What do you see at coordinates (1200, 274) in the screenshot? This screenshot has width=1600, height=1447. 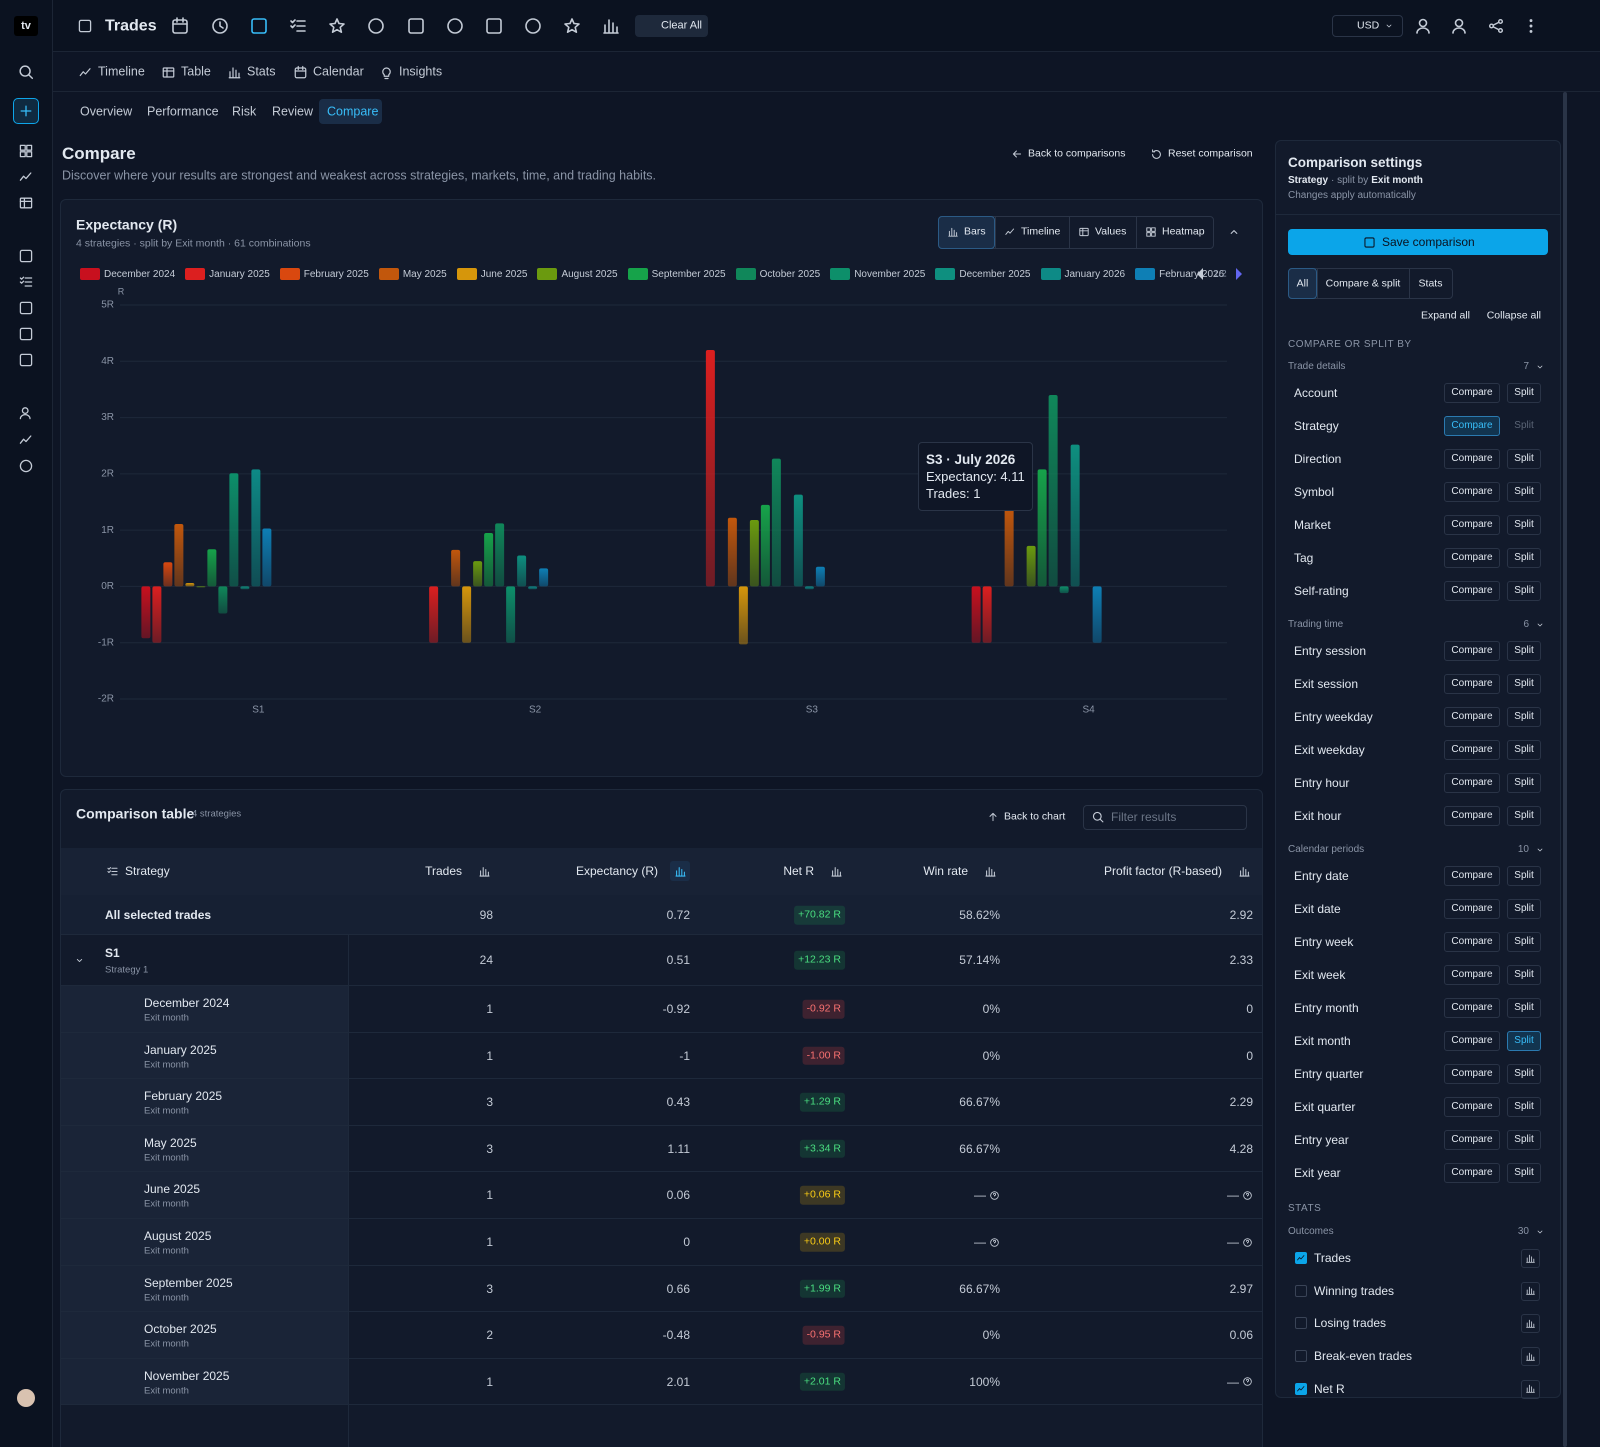 I see `legend-prev` at bounding box center [1200, 274].